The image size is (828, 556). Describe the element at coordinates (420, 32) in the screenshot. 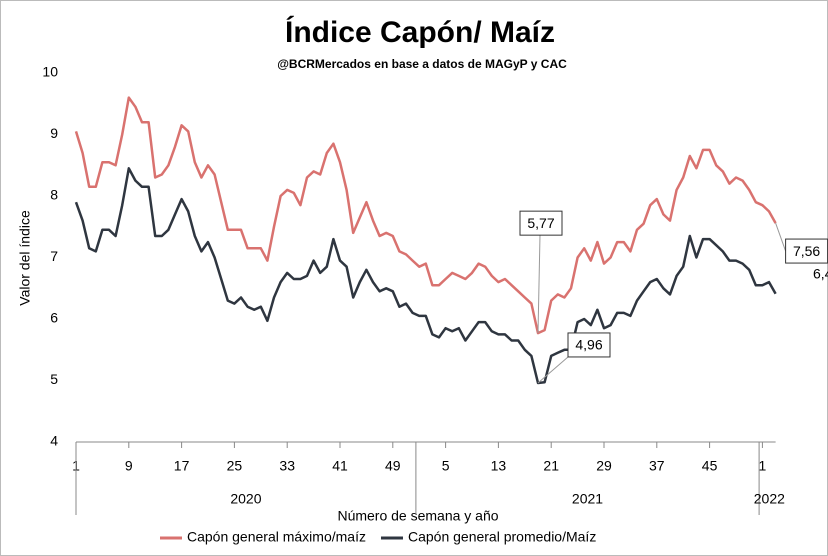

I see `chart-title: Índice Capón/ Maíz` at that location.